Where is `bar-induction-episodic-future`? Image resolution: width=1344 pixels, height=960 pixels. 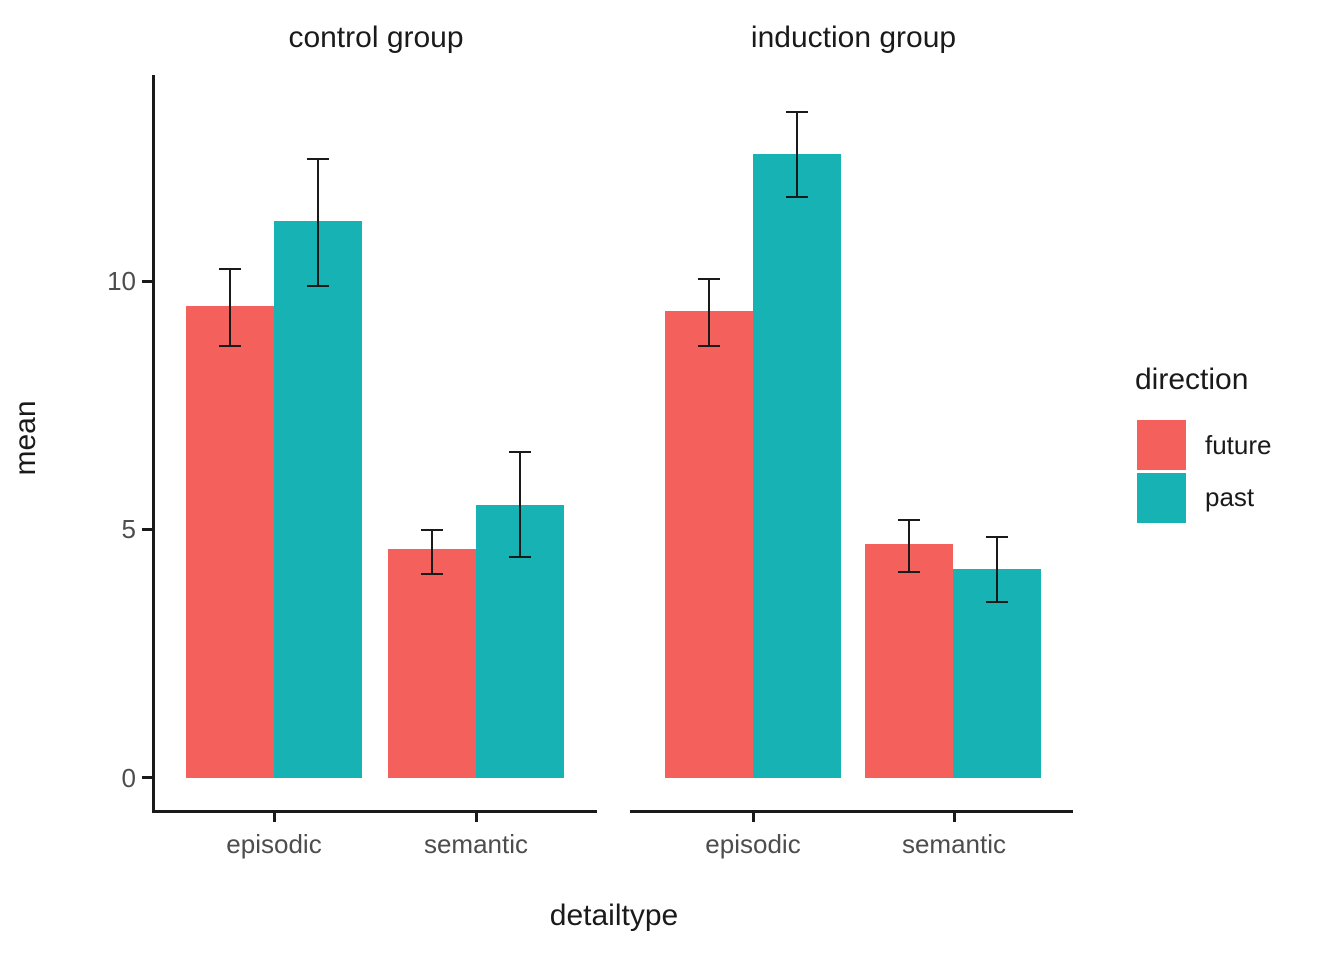 bar-induction-episodic-future is located at coordinates (708, 544).